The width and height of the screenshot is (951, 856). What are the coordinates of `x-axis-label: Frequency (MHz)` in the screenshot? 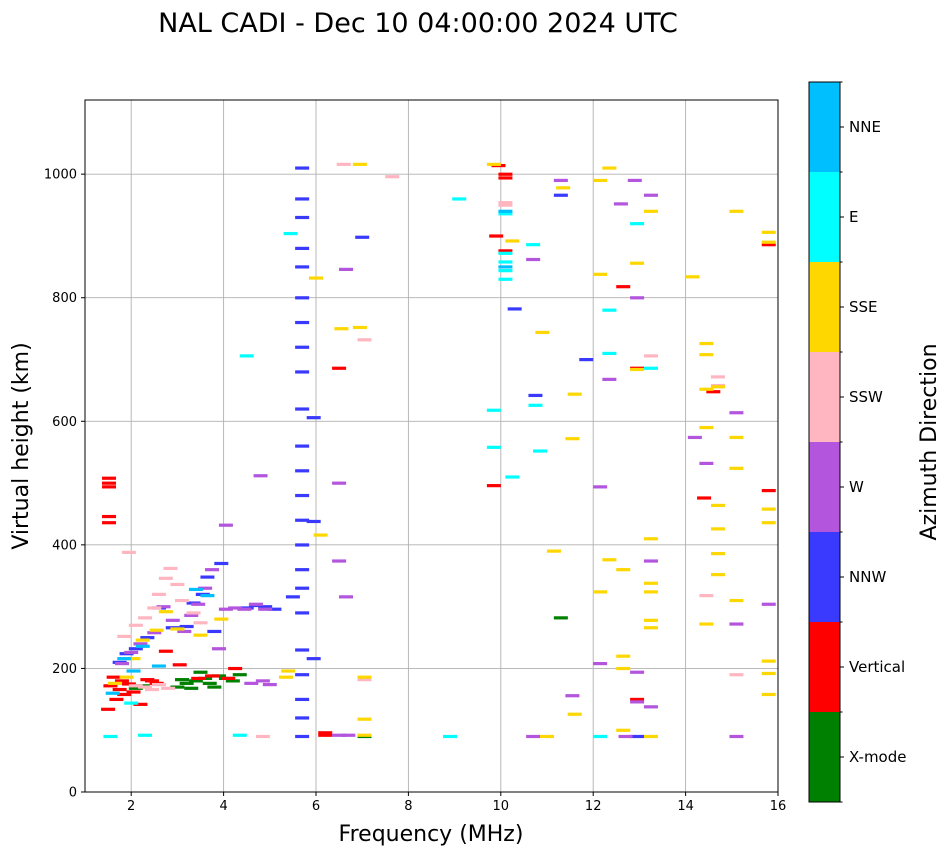 It's located at (431, 834).